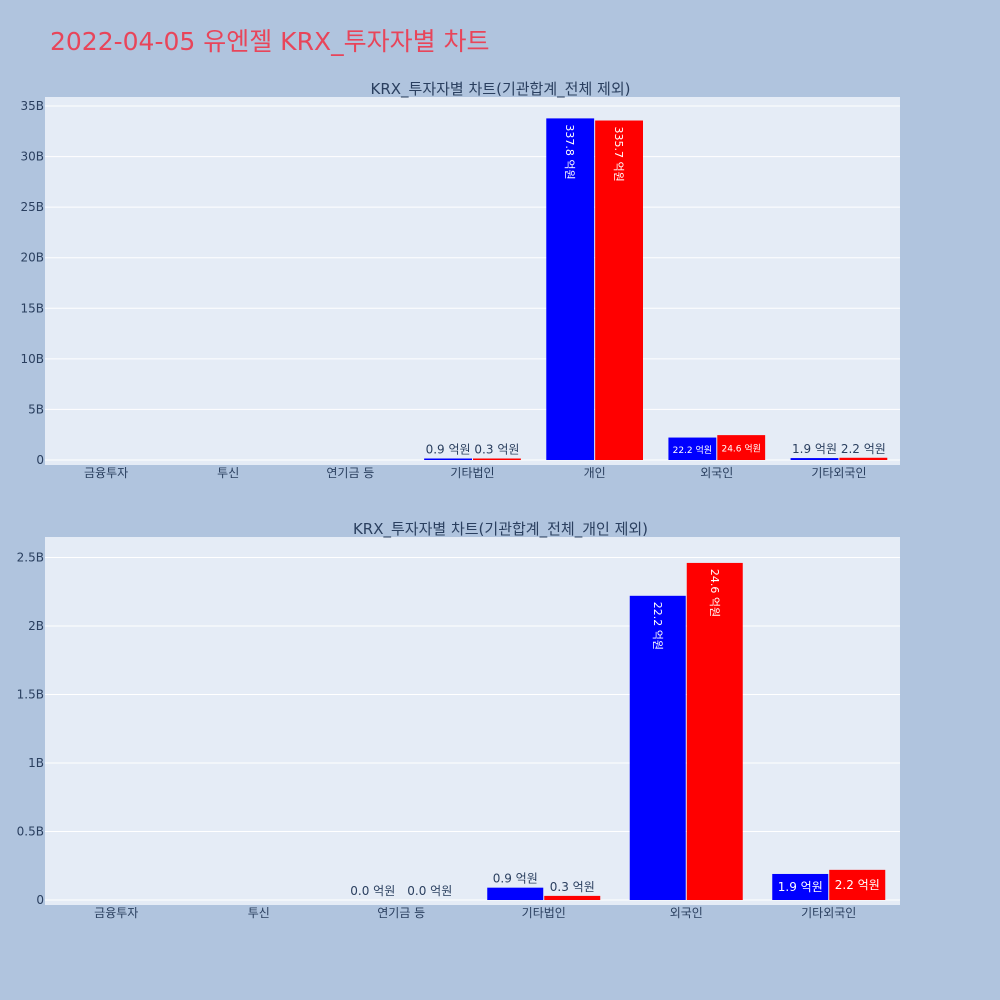 Image resolution: width=1000 pixels, height=1000 pixels. What do you see at coordinates (30, 694) in the screenshot?
I see `y-tick-label: 1.5B` at bounding box center [30, 694].